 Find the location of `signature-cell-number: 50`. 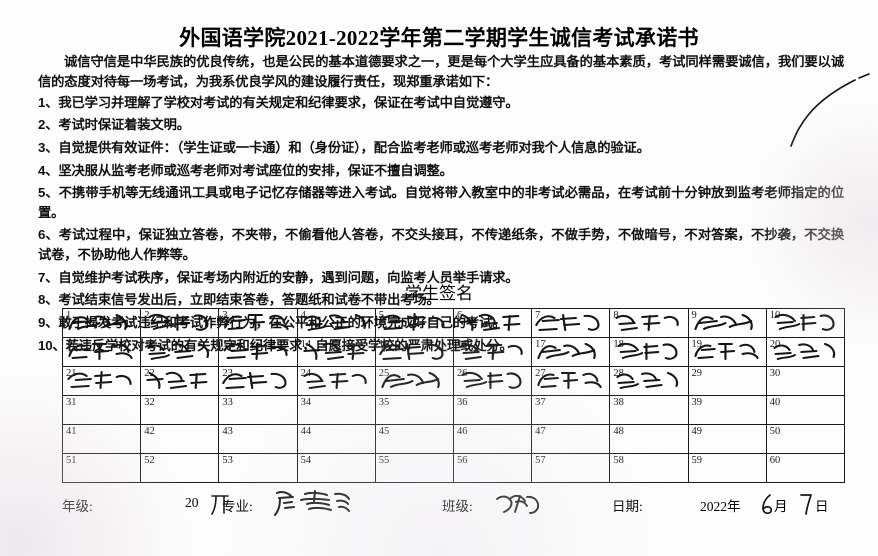

signature-cell-number: 50 is located at coordinates (775, 431).